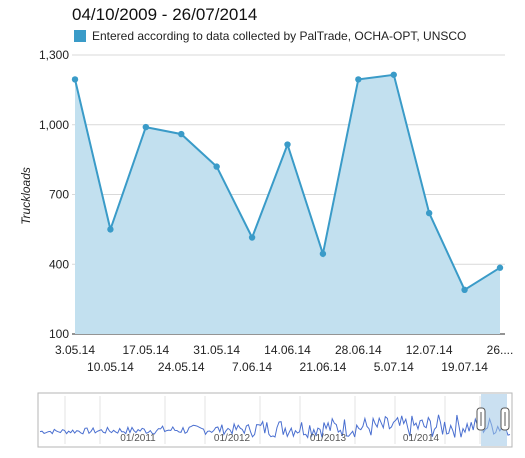  I want to click on y-tick-label: 700, so click(59, 195).